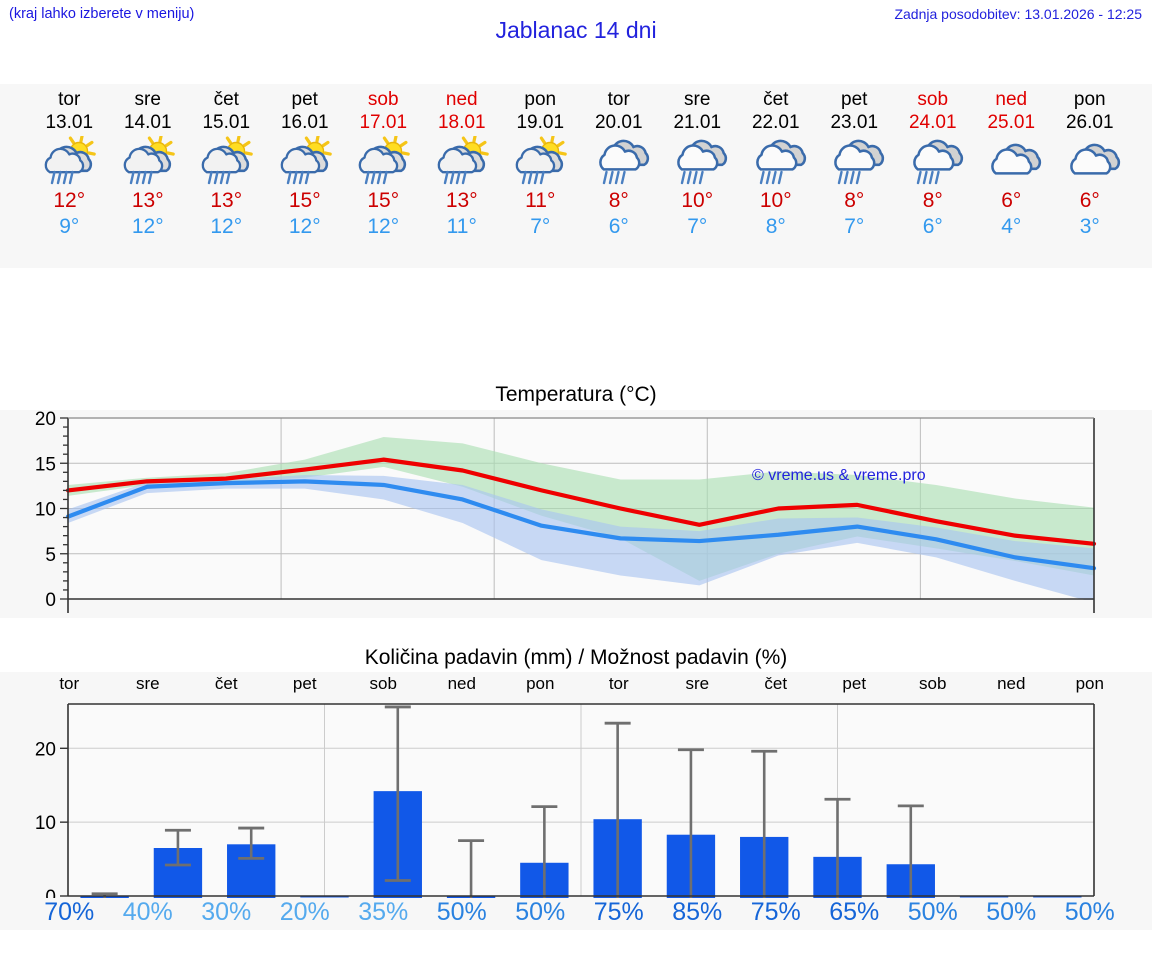  Describe the element at coordinates (15, 686) in the screenshot. I see `precip-left-spacer` at that location.